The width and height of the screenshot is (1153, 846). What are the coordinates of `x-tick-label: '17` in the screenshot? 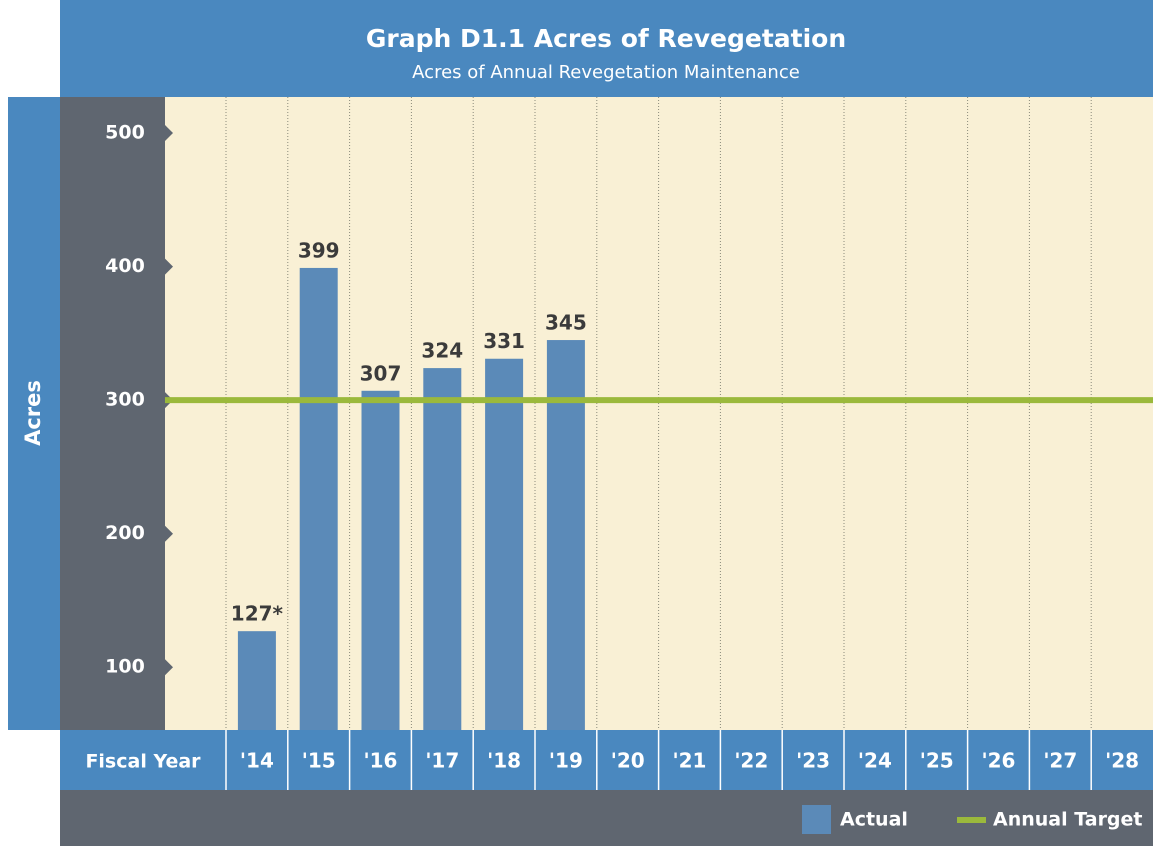 It's located at (442, 761).